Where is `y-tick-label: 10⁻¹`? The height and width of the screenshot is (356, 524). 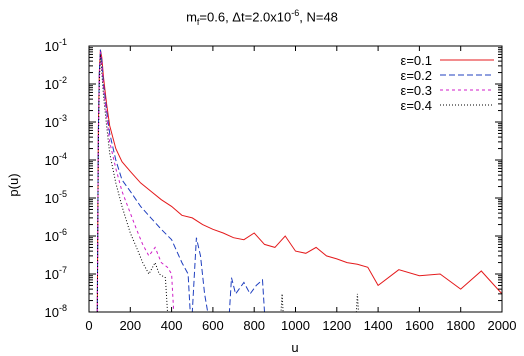
y-tick-label: 10⁻¹ is located at coordinates (56, 45).